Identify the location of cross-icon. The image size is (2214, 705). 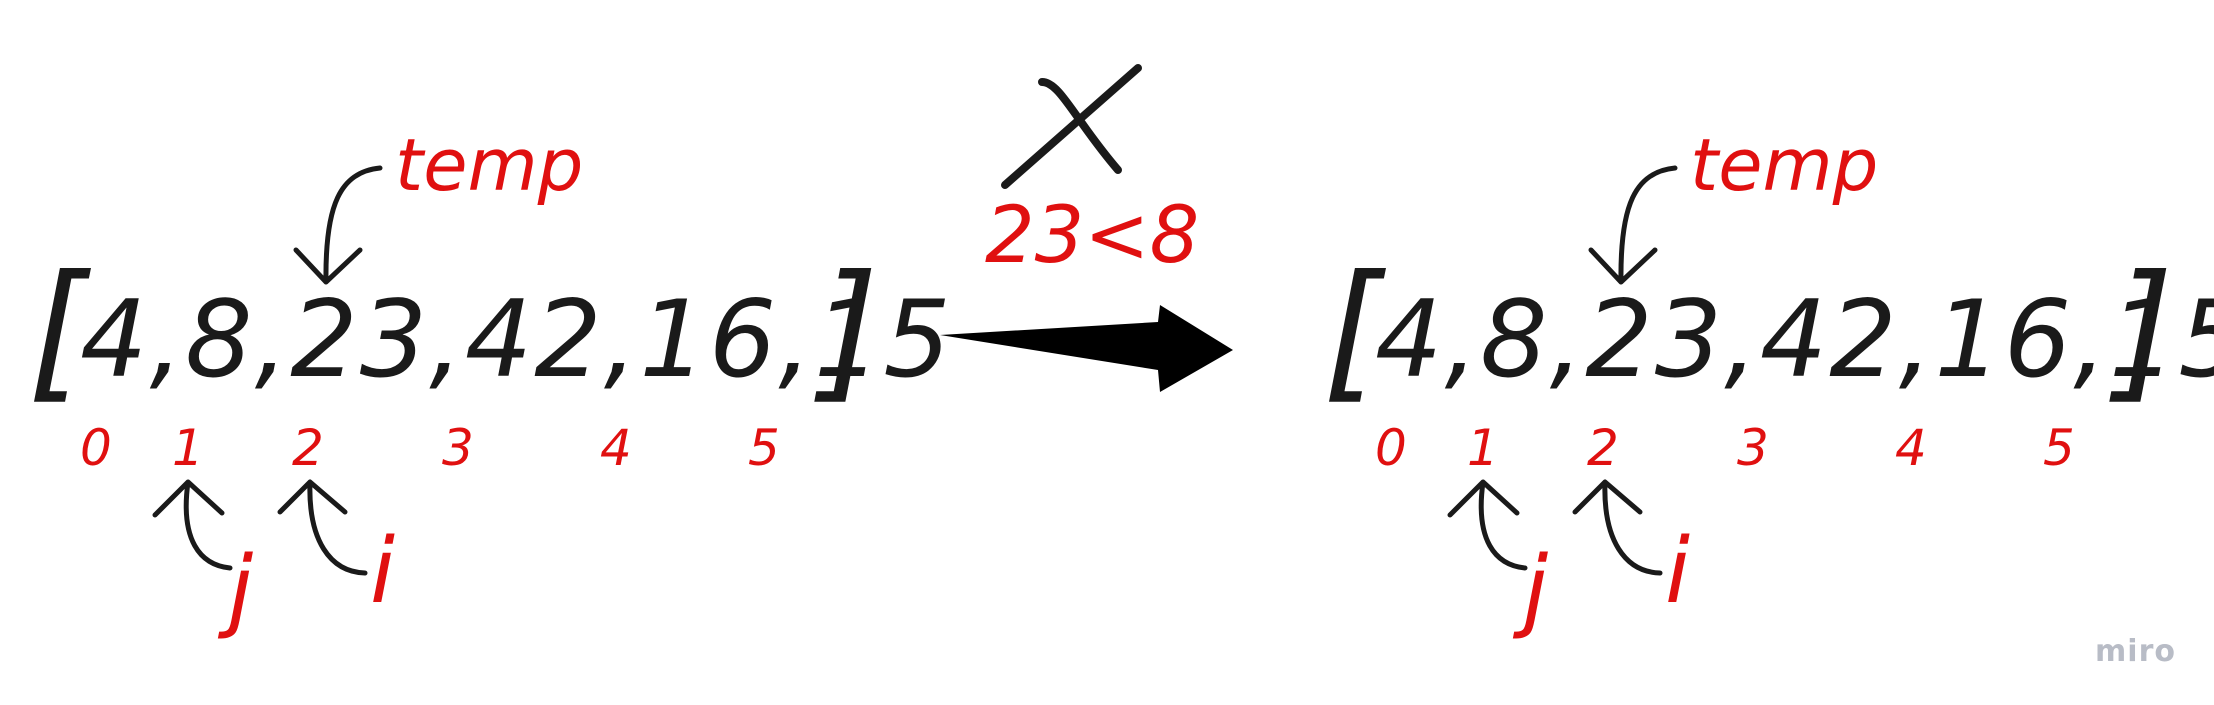
(1071, 126).